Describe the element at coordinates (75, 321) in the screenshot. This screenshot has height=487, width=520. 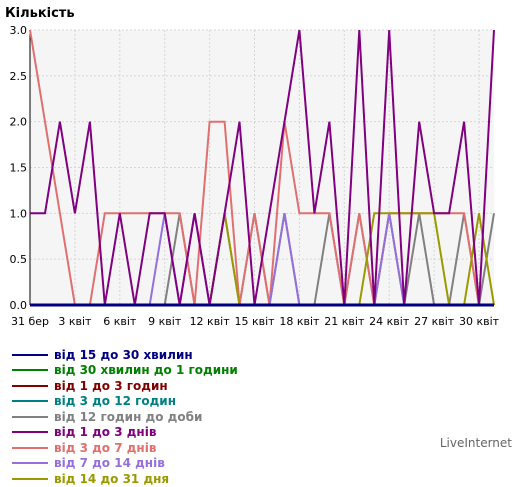
I see `x-tick-label: 3 квіт` at that location.